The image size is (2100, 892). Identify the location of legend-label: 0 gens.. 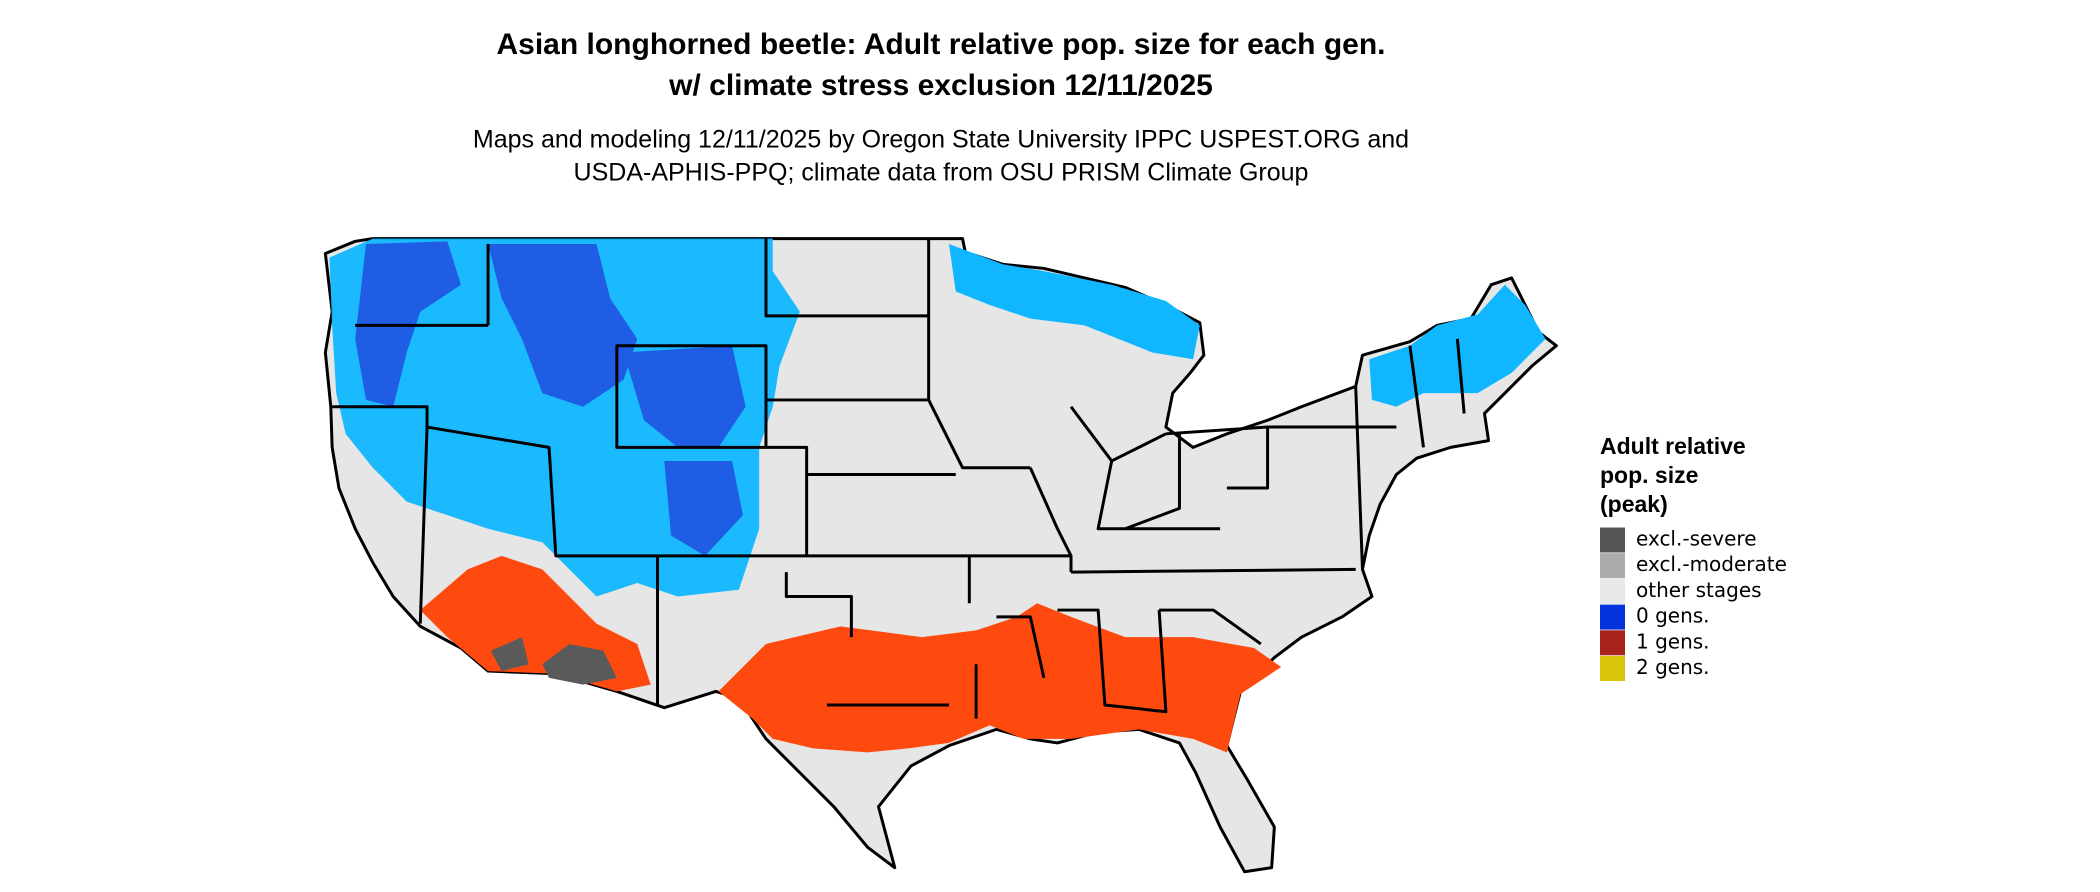
(1673, 616).